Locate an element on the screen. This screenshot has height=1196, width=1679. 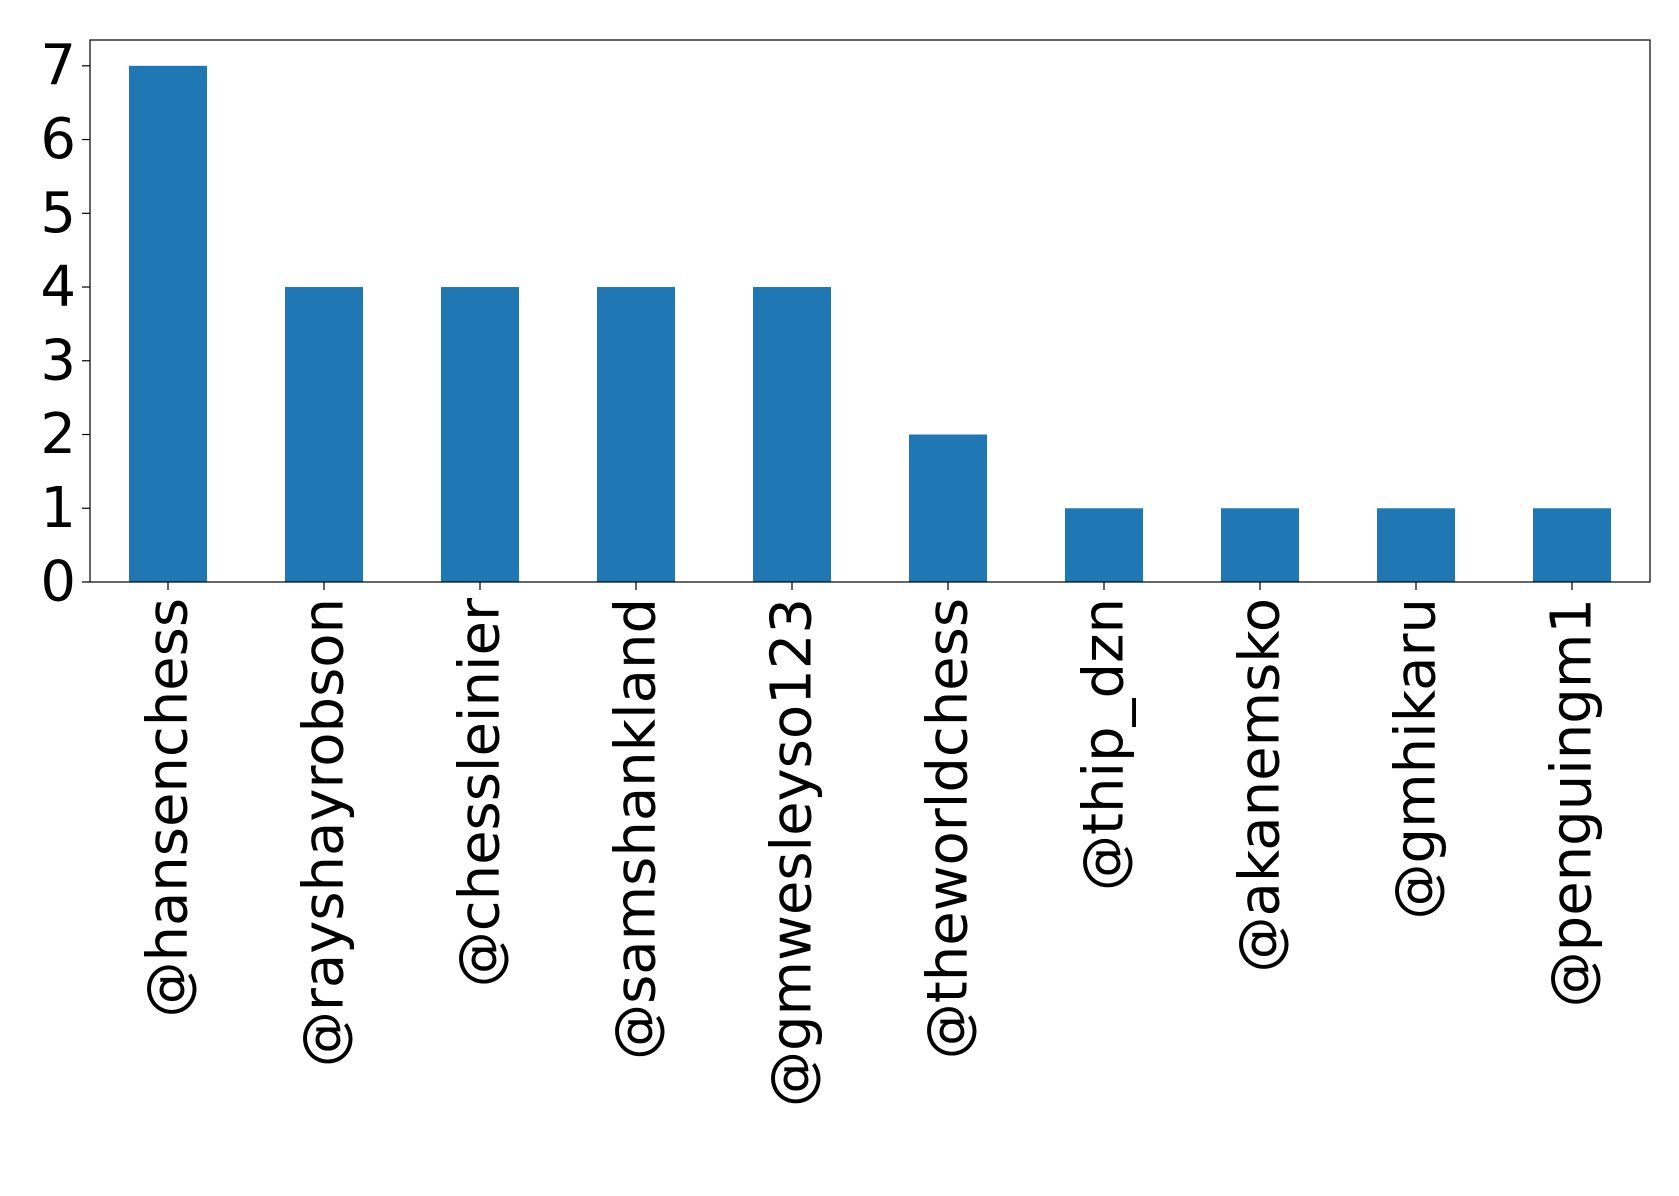
bar-gmwesleyso123 is located at coordinates (792, 434).